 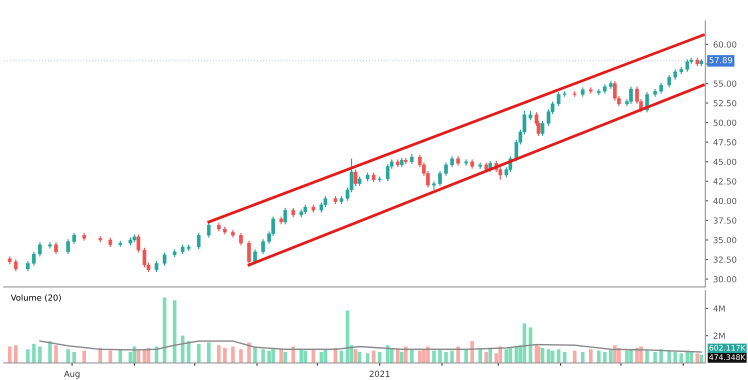 What do you see at coordinates (724, 181) in the screenshot?
I see `y-tick-label: 42.50` at bounding box center [724, 181].